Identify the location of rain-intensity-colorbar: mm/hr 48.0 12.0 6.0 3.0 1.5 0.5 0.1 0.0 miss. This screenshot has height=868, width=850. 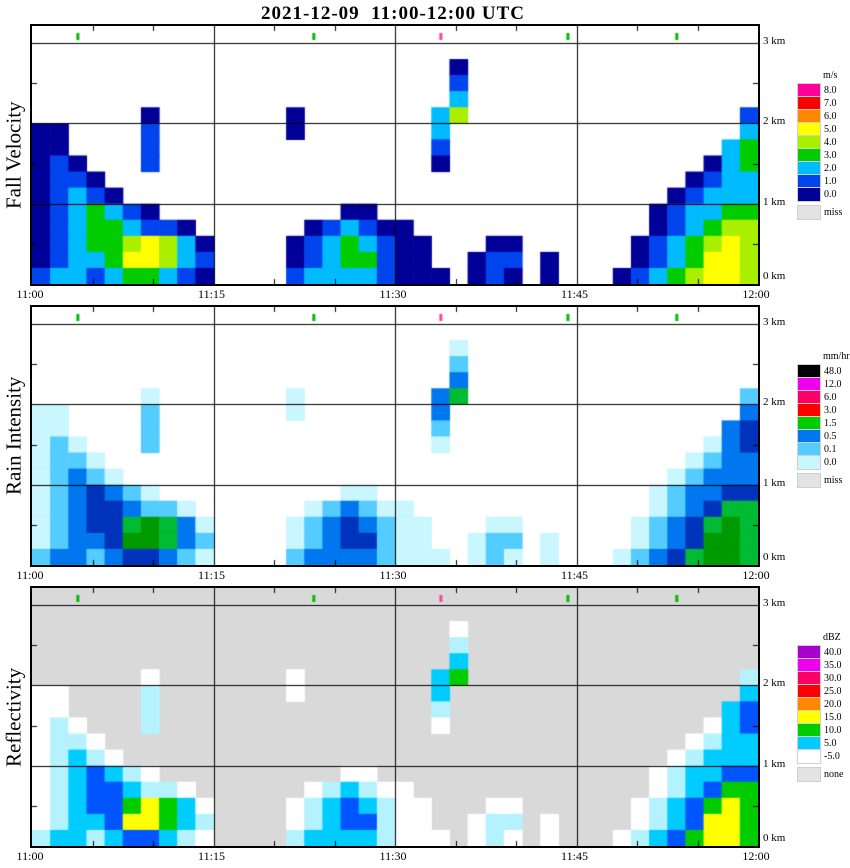
(823, 419).